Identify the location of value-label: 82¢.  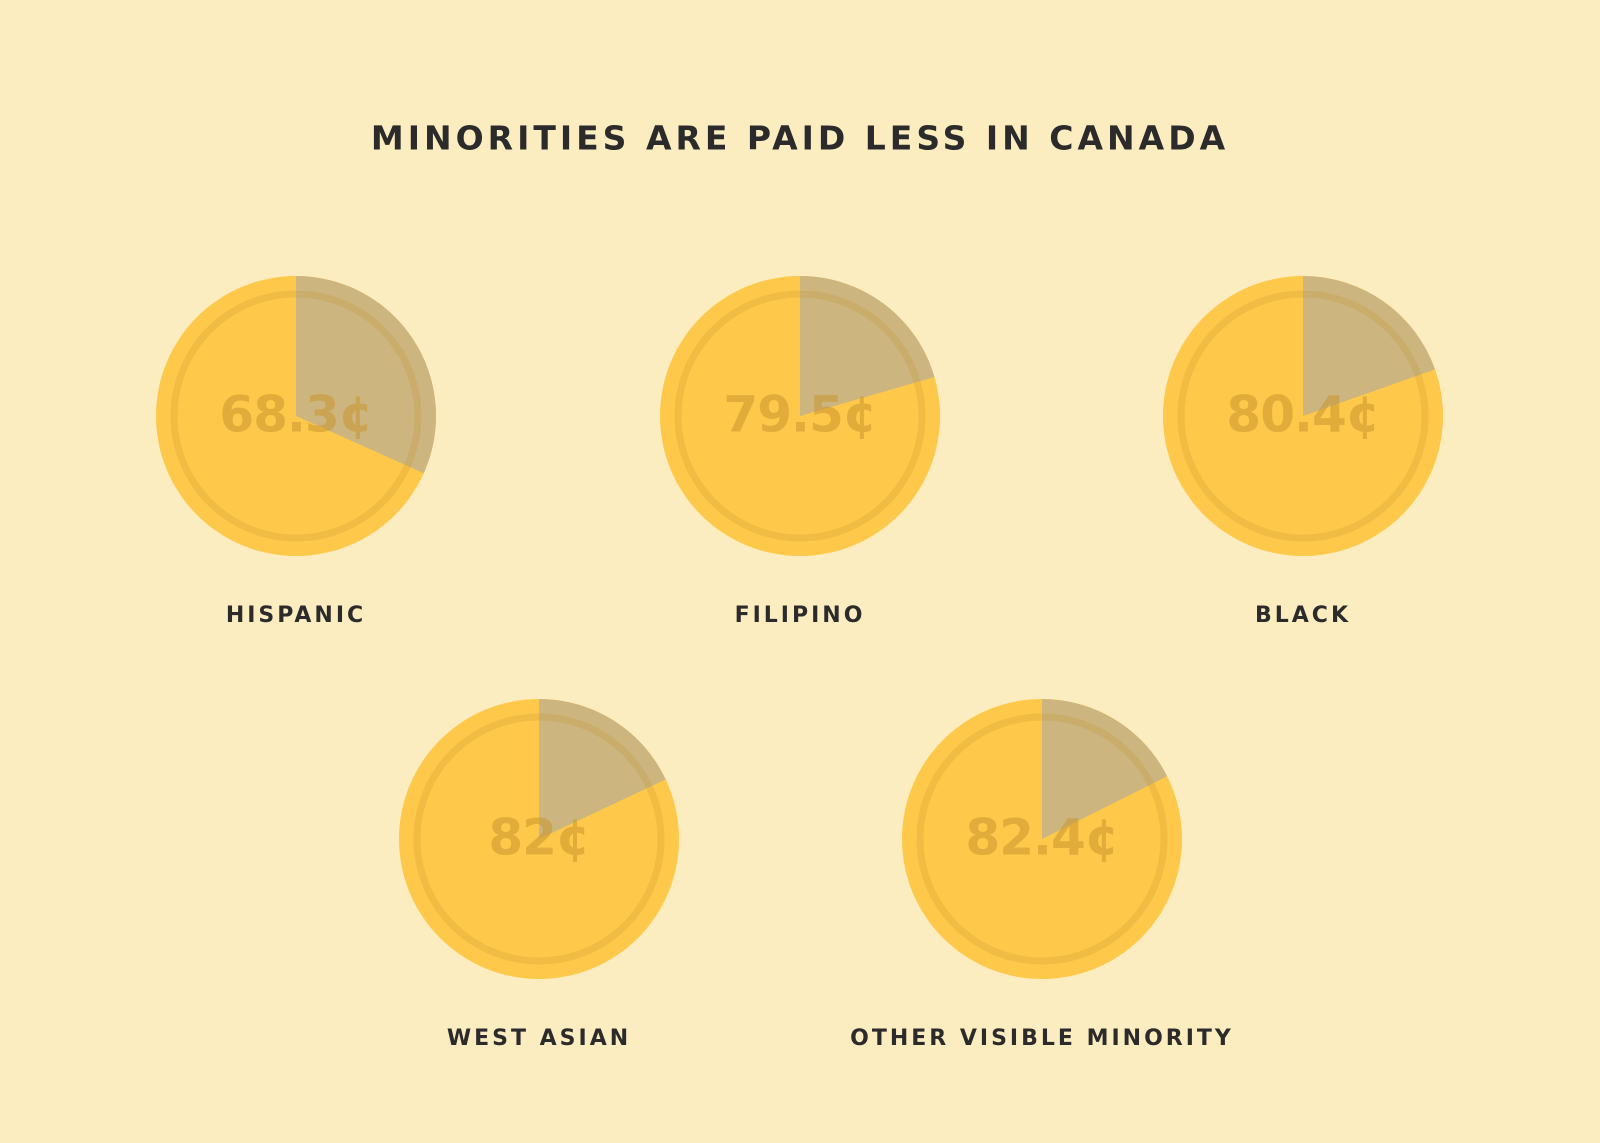
(538, 838).